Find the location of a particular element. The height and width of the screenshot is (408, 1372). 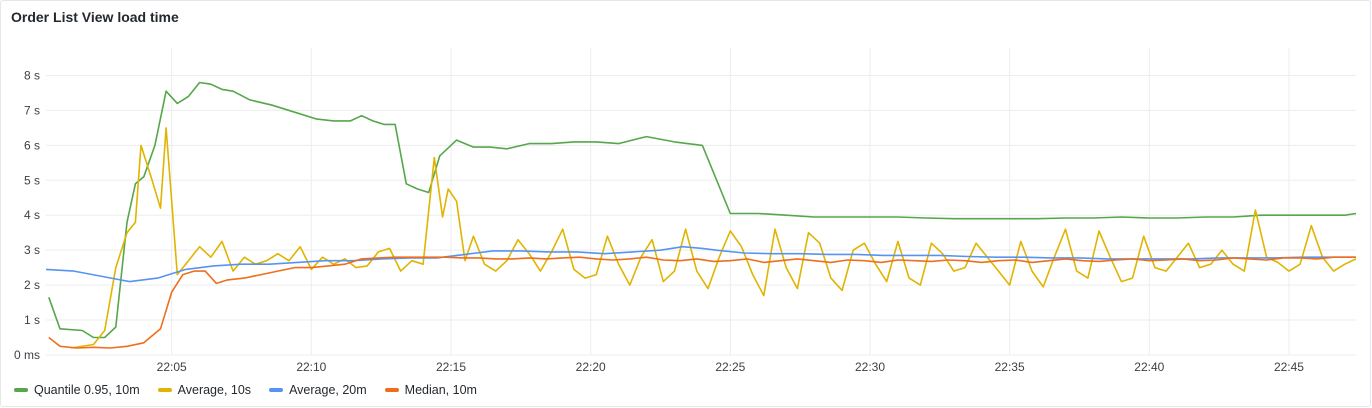

y-tick-label: 6 s is located at coordinates (32, 145).